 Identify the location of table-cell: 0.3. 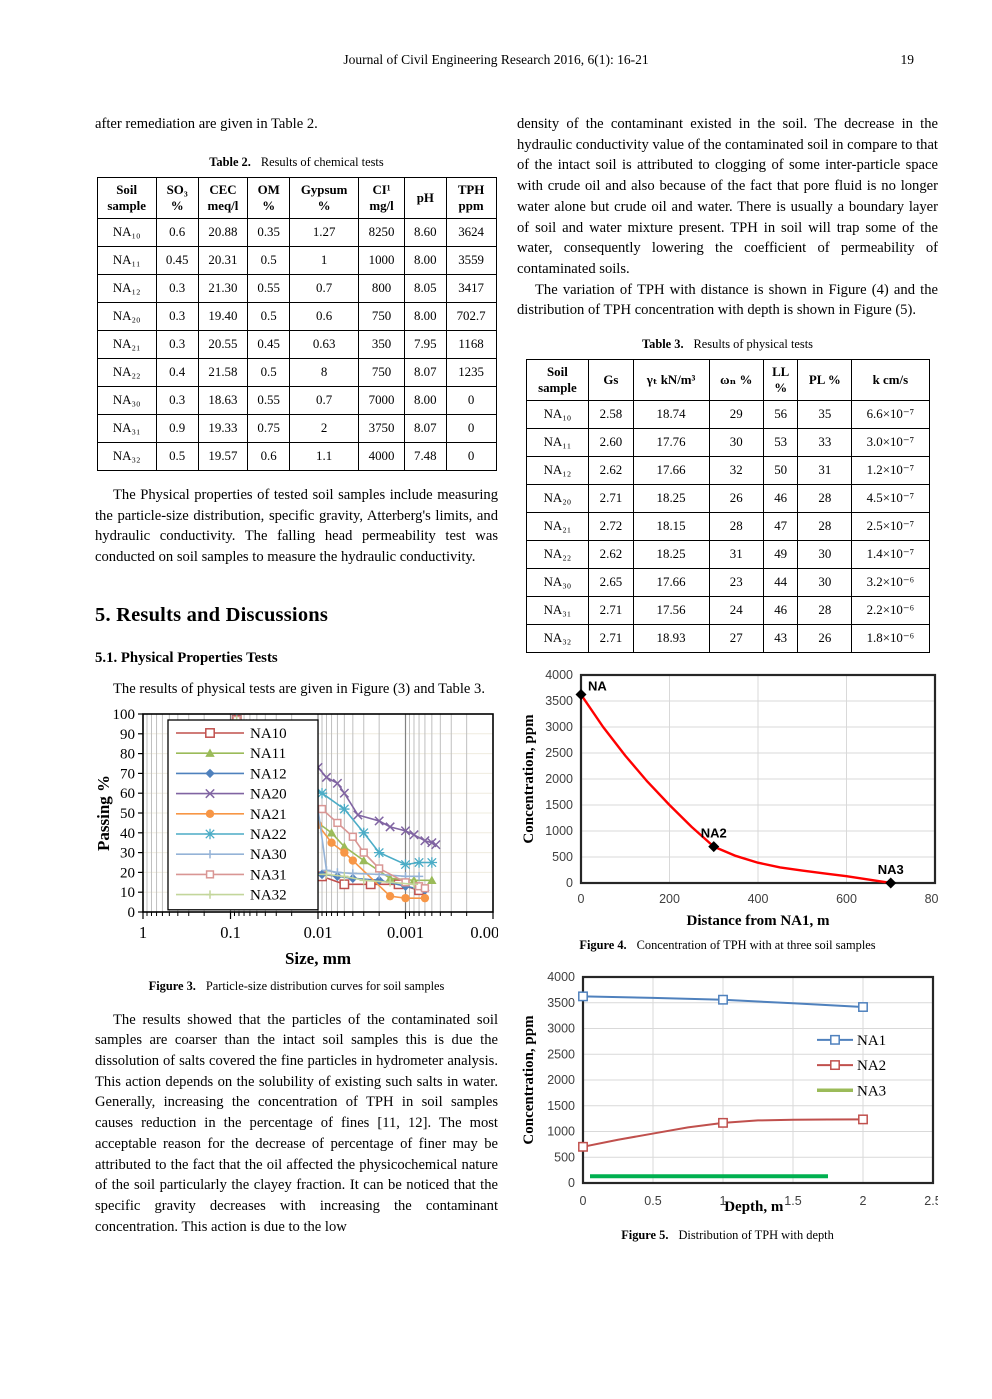
(177, 316).